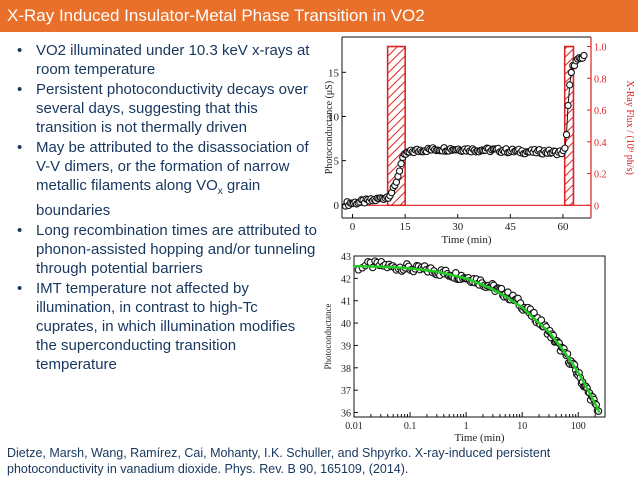  Describe the element at coordinates (353, 227) in the screenshot. I see `x-tick-label: 0` at that location.